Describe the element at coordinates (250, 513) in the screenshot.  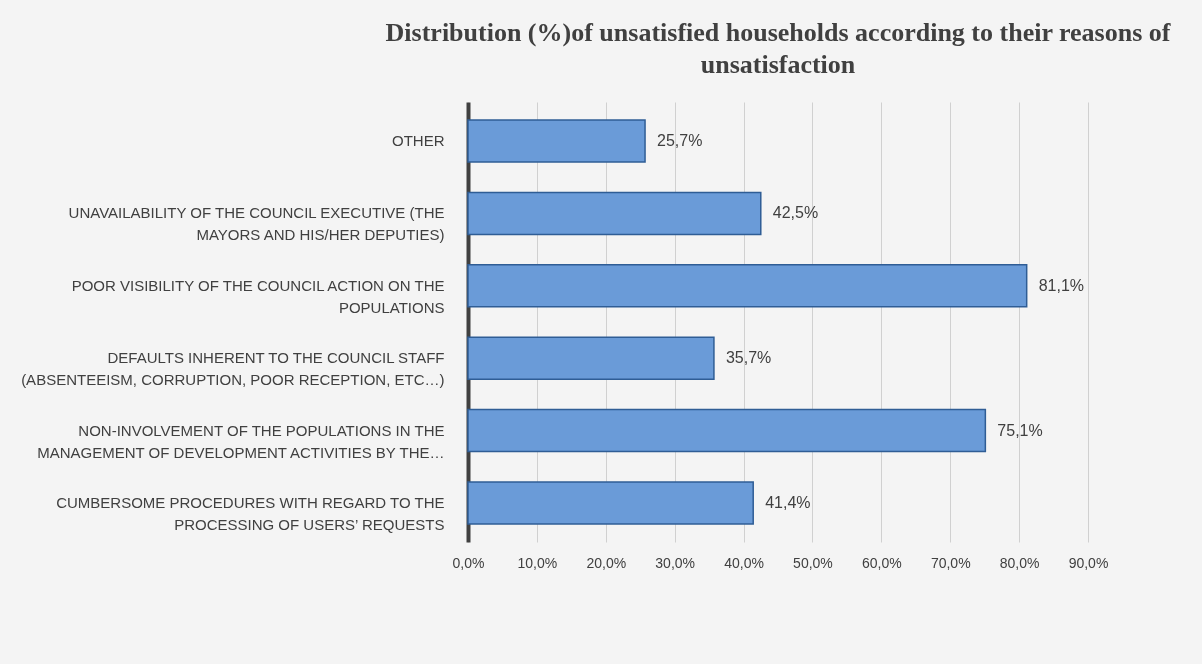
I see `y-tick-label: CUMBERSOME PROCEDURES WITH REGARD TO THE PROCESSING OF USERS’ REQUESTS` at that location.